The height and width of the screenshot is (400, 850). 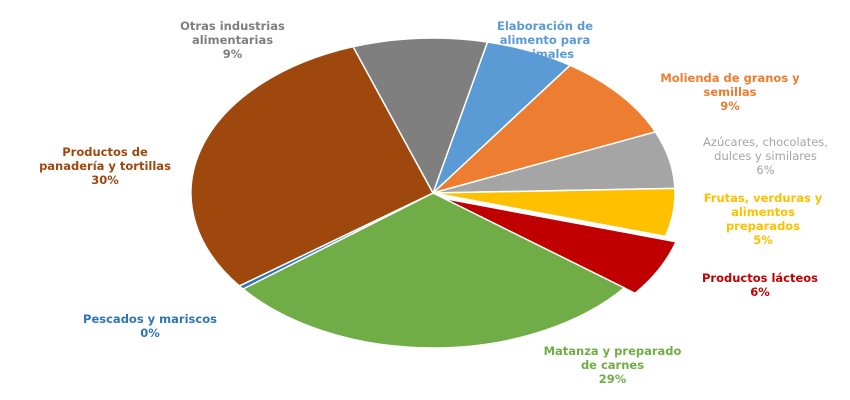 I want to click on label-percent: 29%, so click(x=612, y=379).